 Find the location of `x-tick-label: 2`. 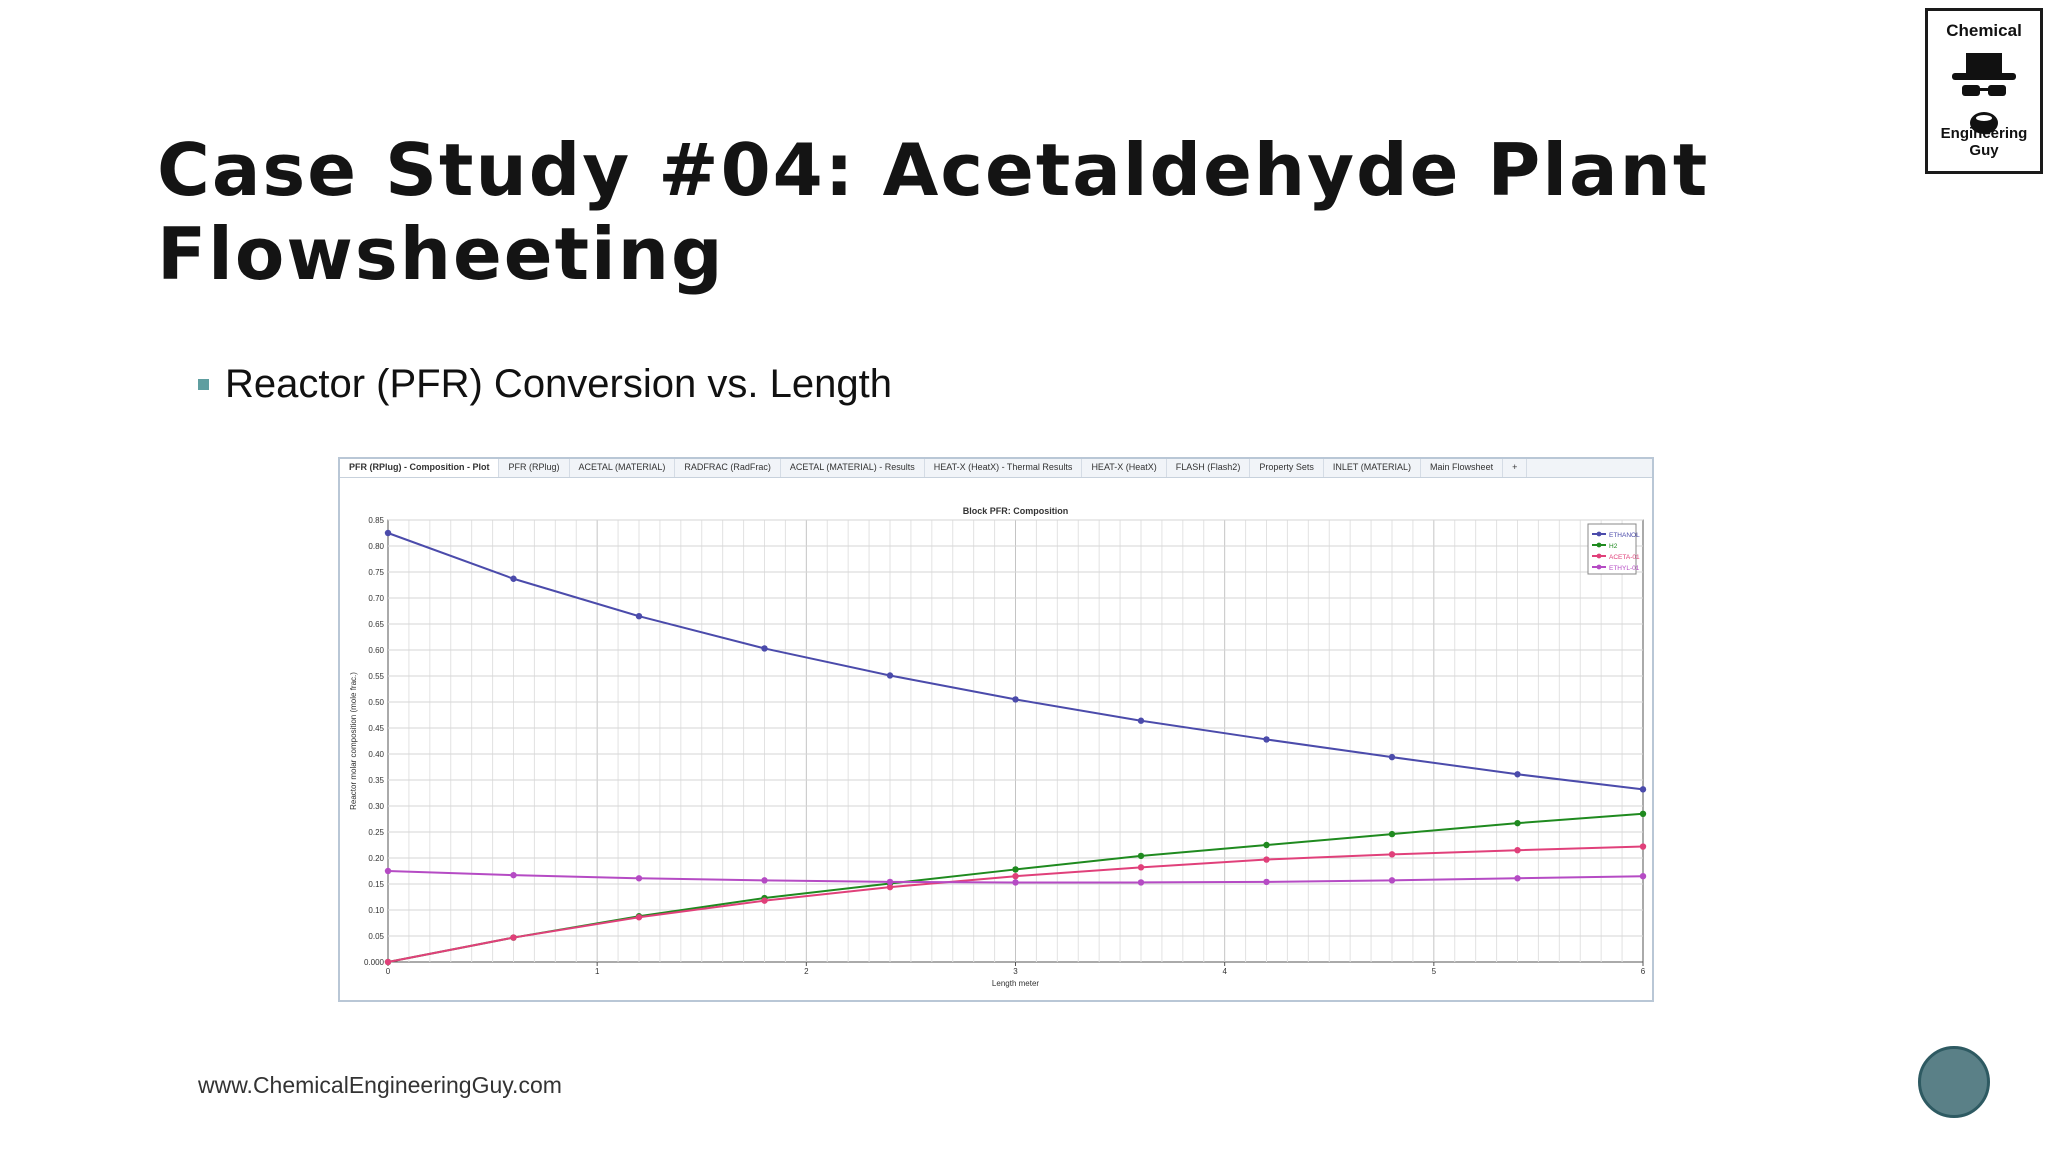

x-tick-label: 2 is located at coordinates (806, 971).